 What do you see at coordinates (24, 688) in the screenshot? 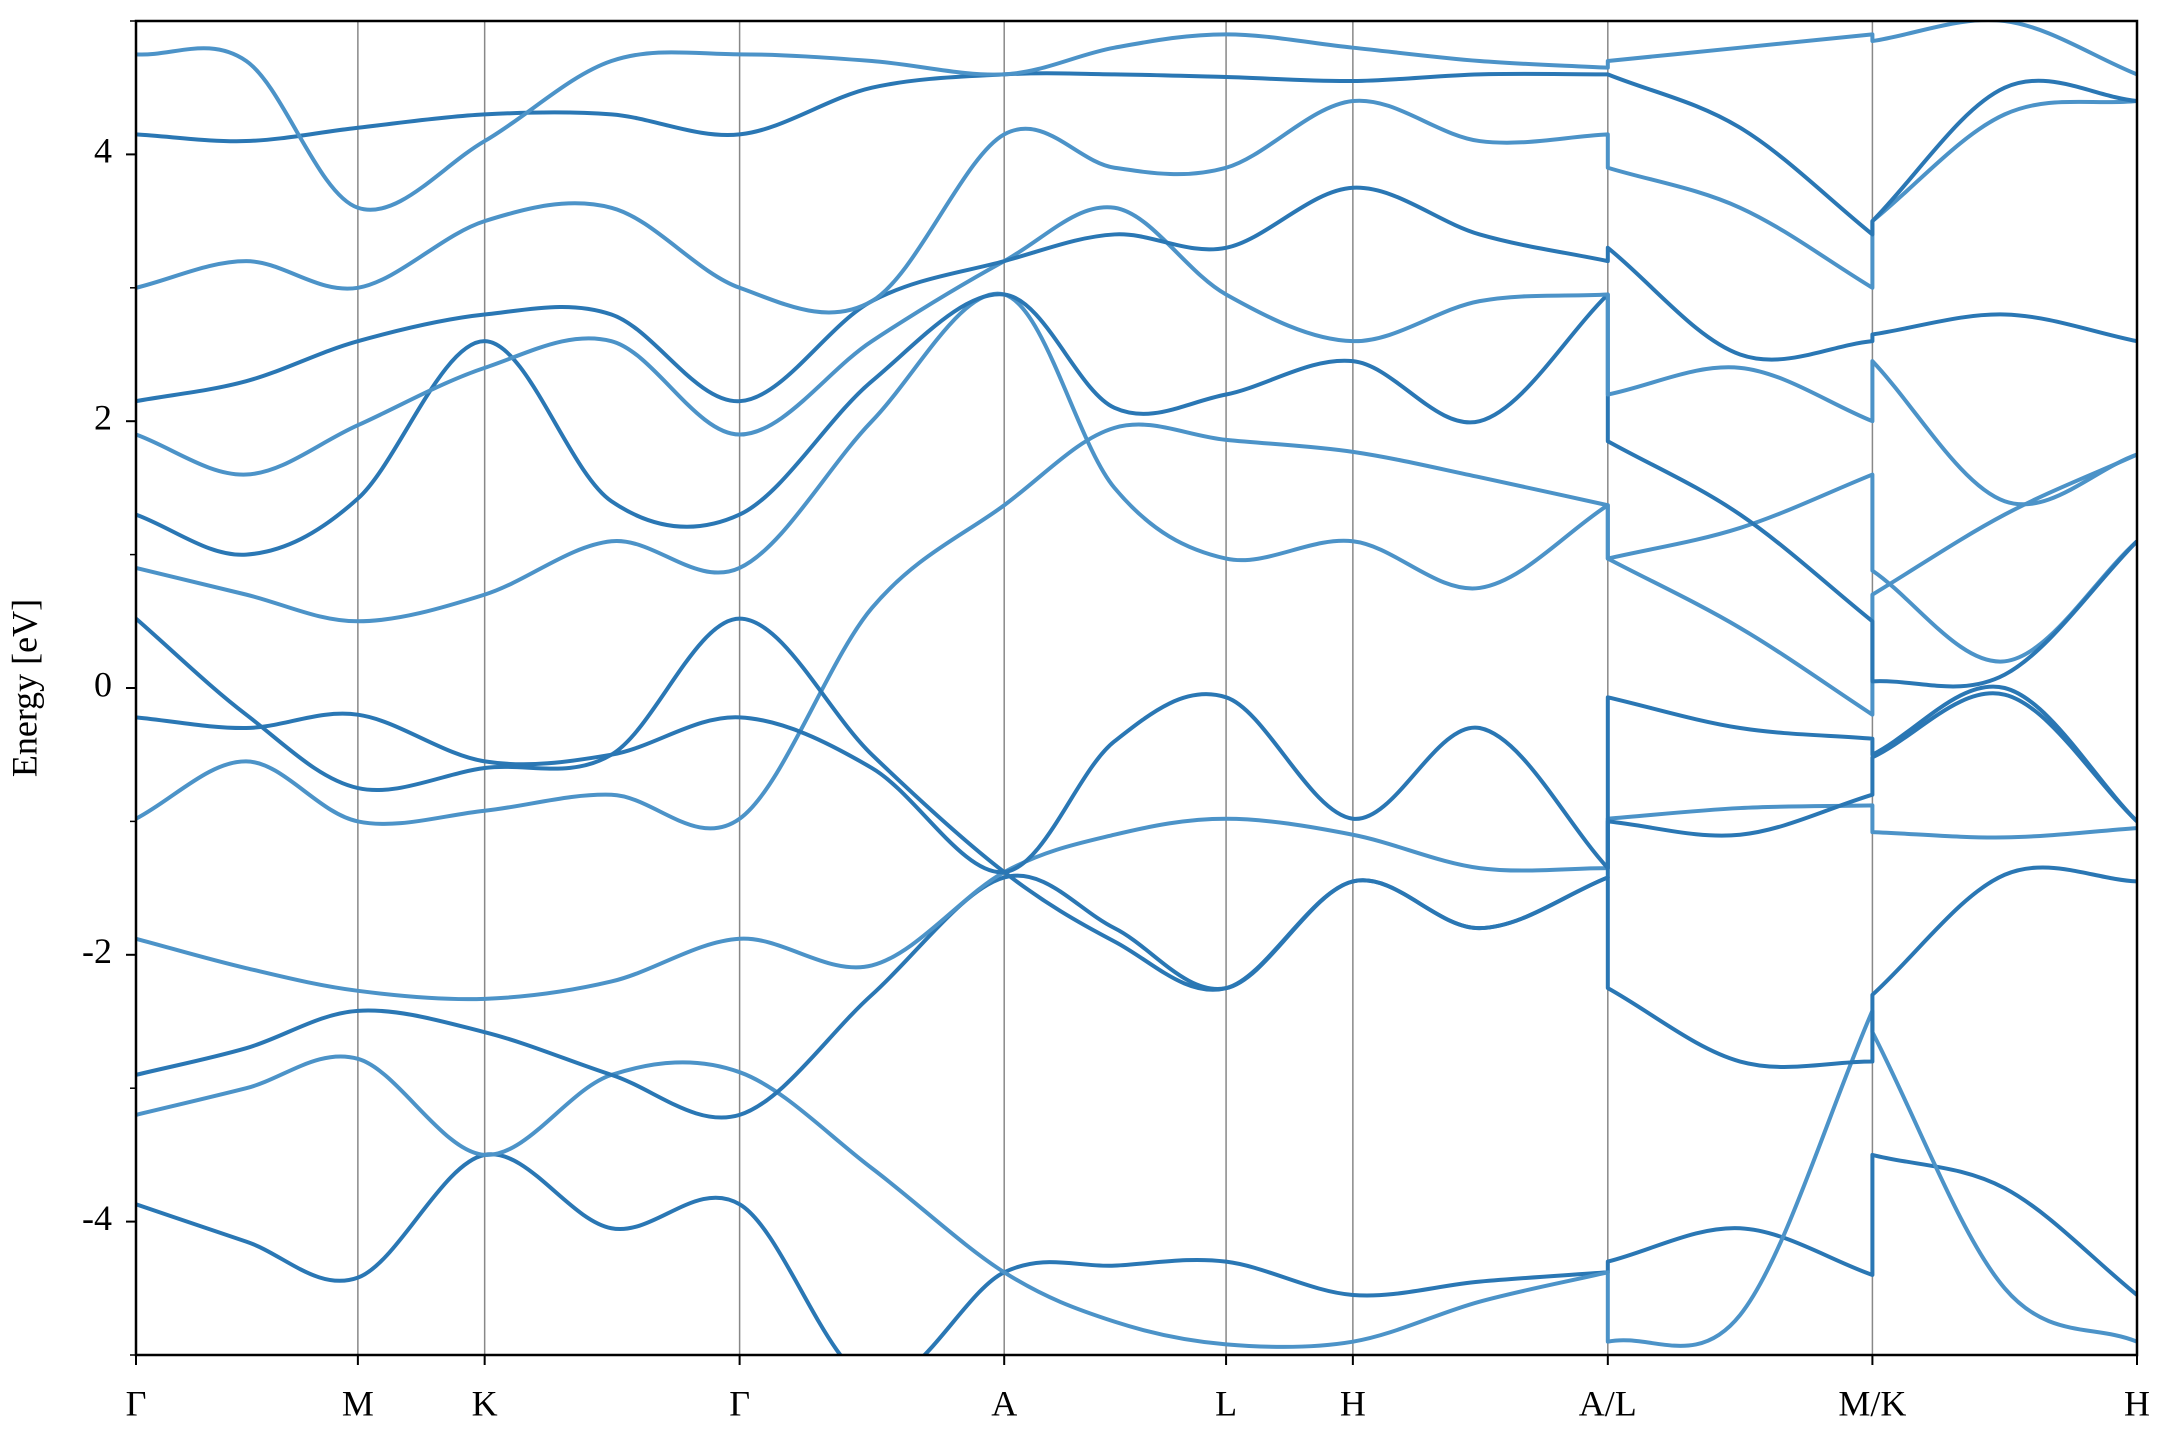
I see `y-axis-label: Energy [eV]` at bounding box center [24, 688].